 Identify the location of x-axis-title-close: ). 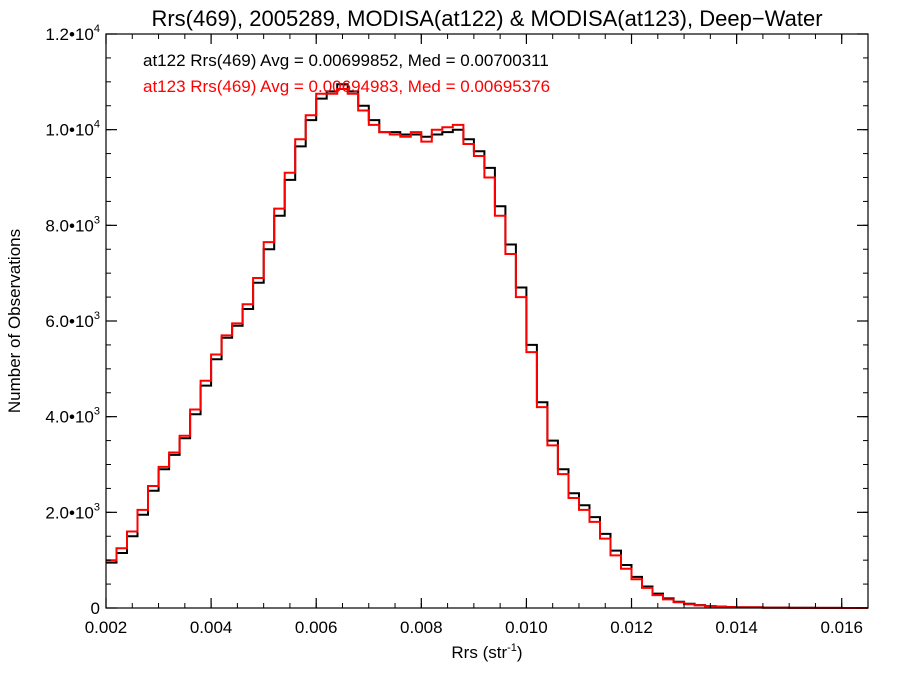
(520, 652).